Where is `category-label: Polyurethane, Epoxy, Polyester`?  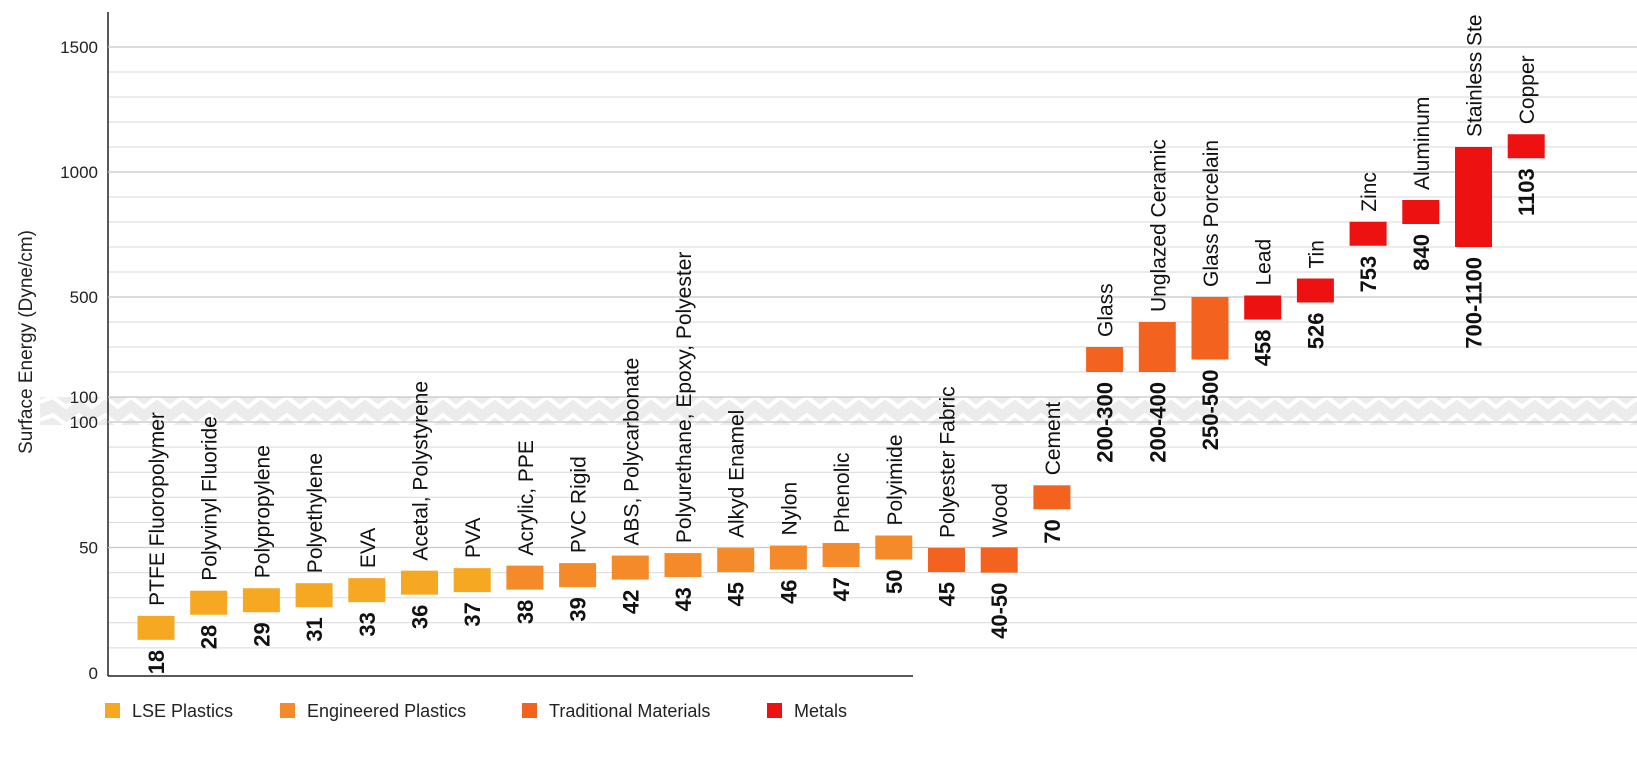 category-label: Polyurethane, Epoxy, Polyester is located at coordinates (684, 397).